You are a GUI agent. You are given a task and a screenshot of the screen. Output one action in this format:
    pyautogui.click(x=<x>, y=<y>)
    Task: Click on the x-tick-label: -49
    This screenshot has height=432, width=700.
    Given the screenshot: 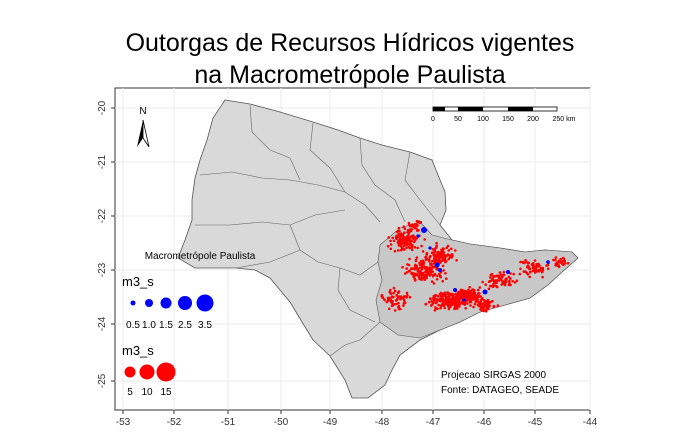 What is the action you would take?
    pyautogui.click(x=330, y=422)
    